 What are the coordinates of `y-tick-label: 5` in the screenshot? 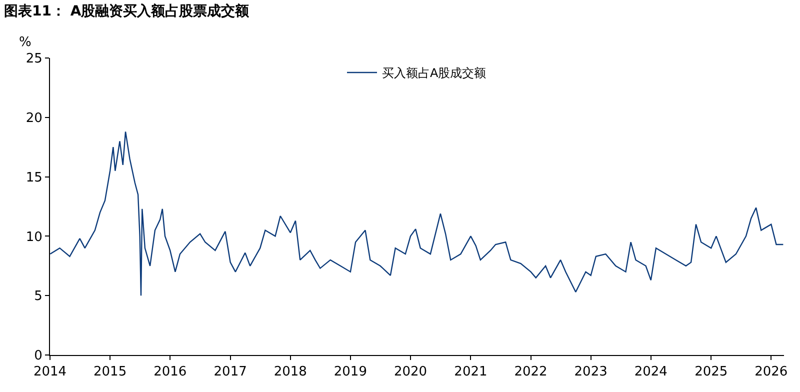 It's located at (38, 296).